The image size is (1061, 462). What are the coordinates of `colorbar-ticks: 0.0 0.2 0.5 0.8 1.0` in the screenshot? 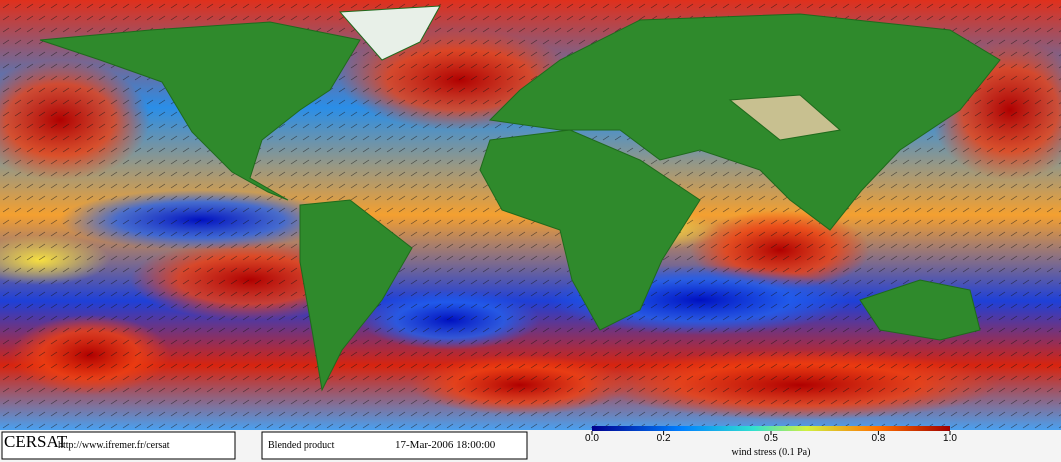 It's located at (771, 437).